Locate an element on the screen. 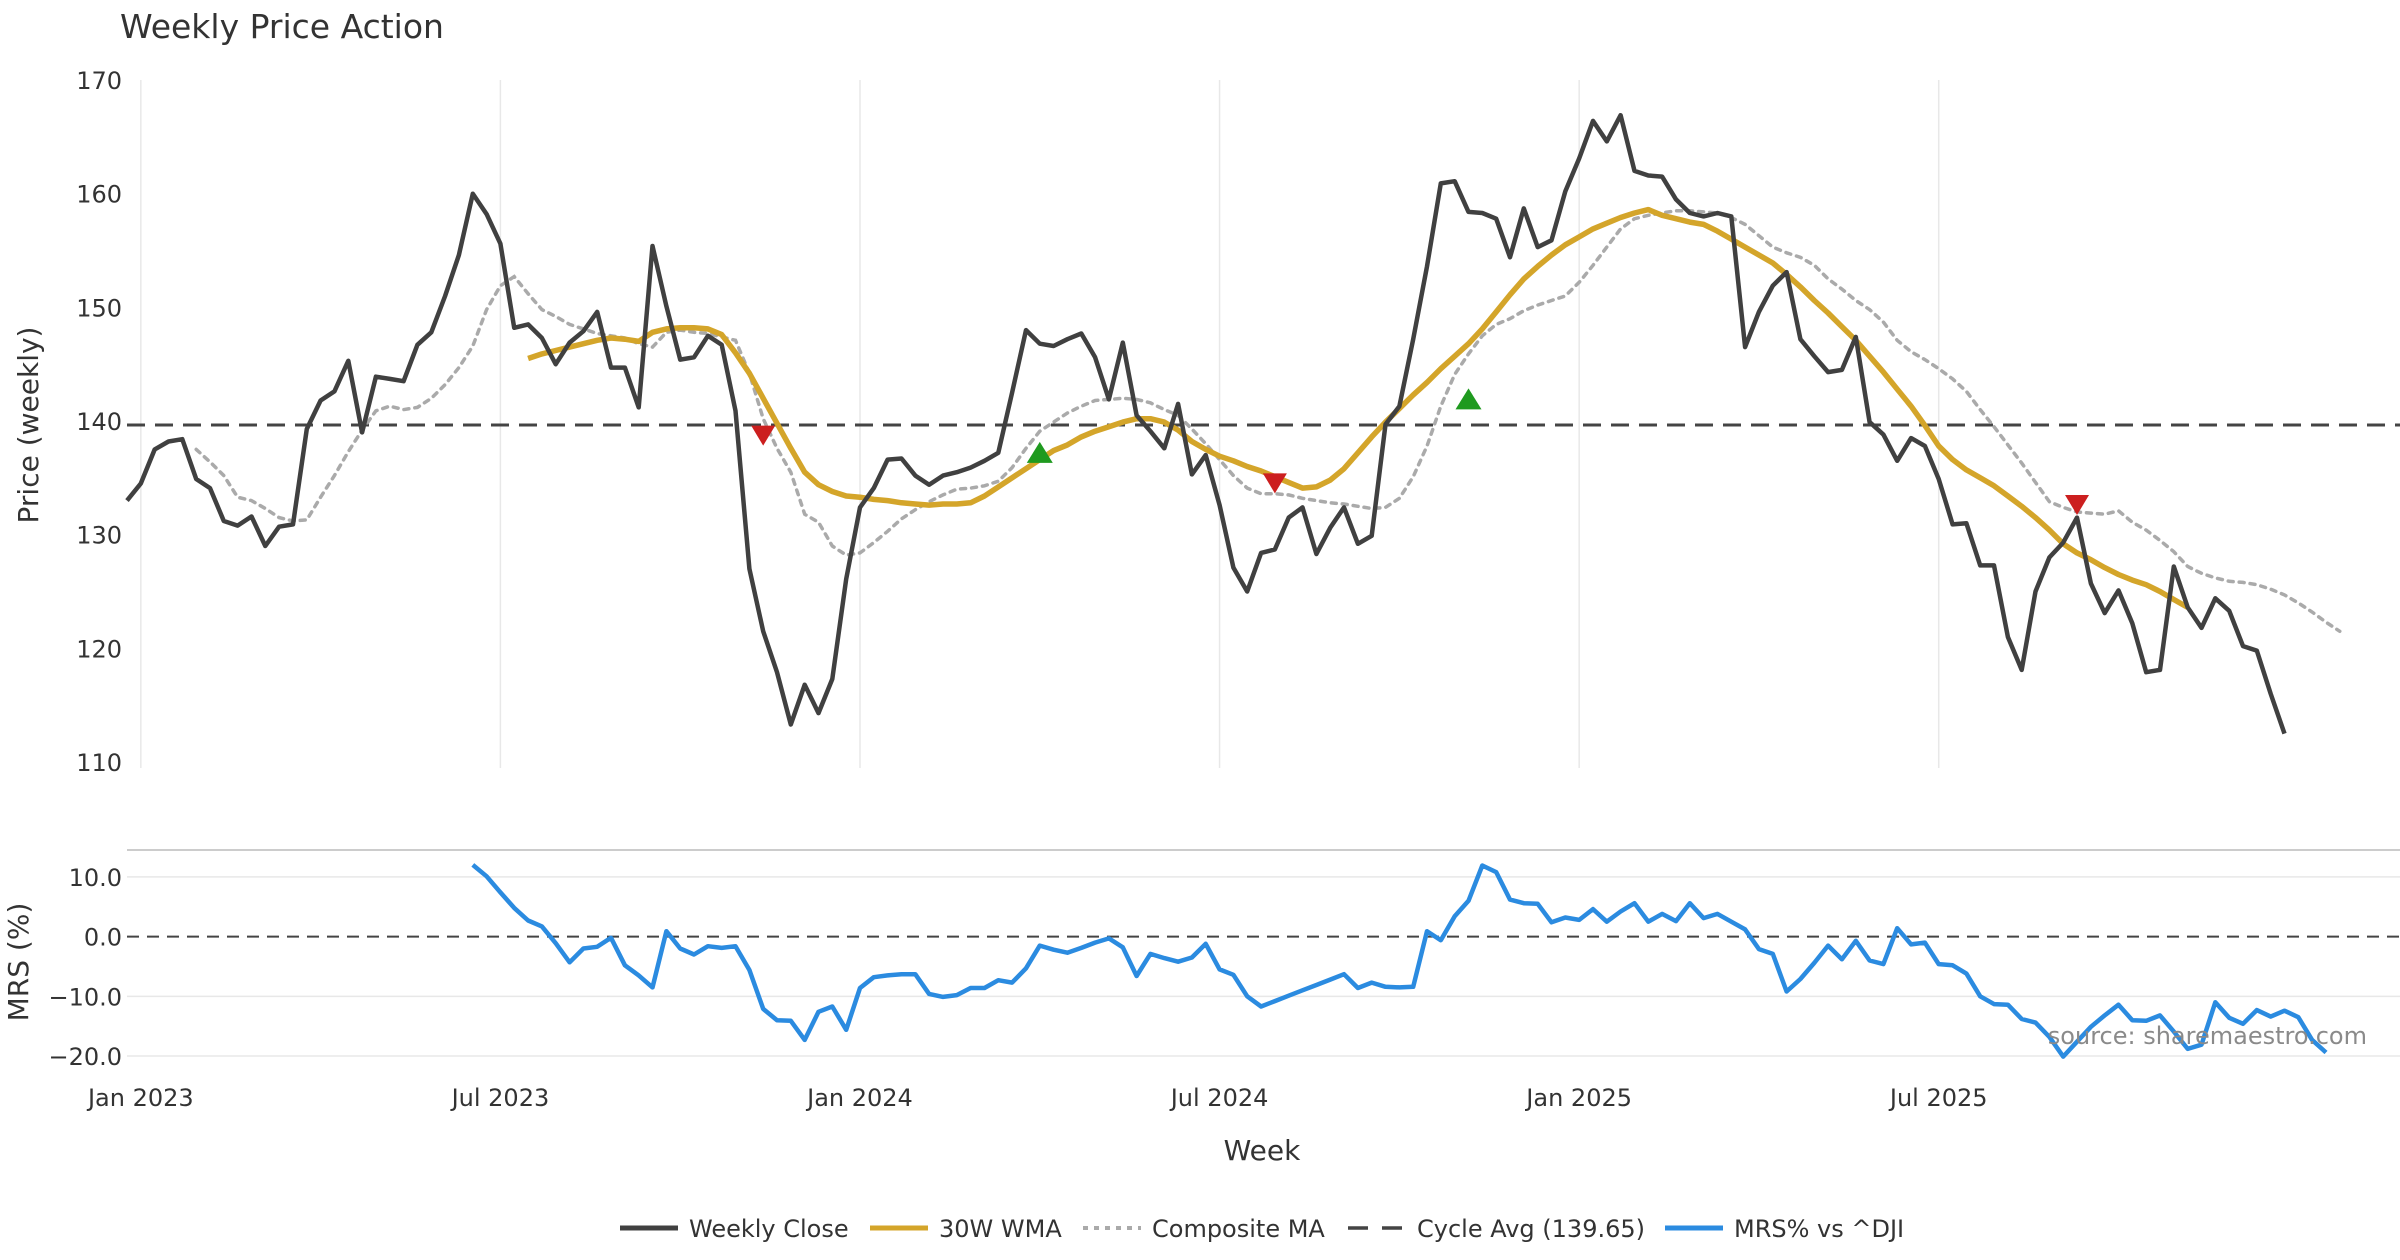 This screenshot has height=1260, width=2400. mrs-y-tick-0: −20.0 is located at coordinates (85, 1057).